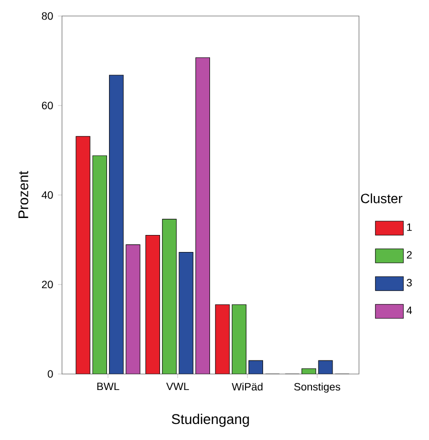 The height and width of the screenshot is (440, 429). Describe the element at coordinates (409, 310) in the screenshot. I see `legend-label: 4` at that location.